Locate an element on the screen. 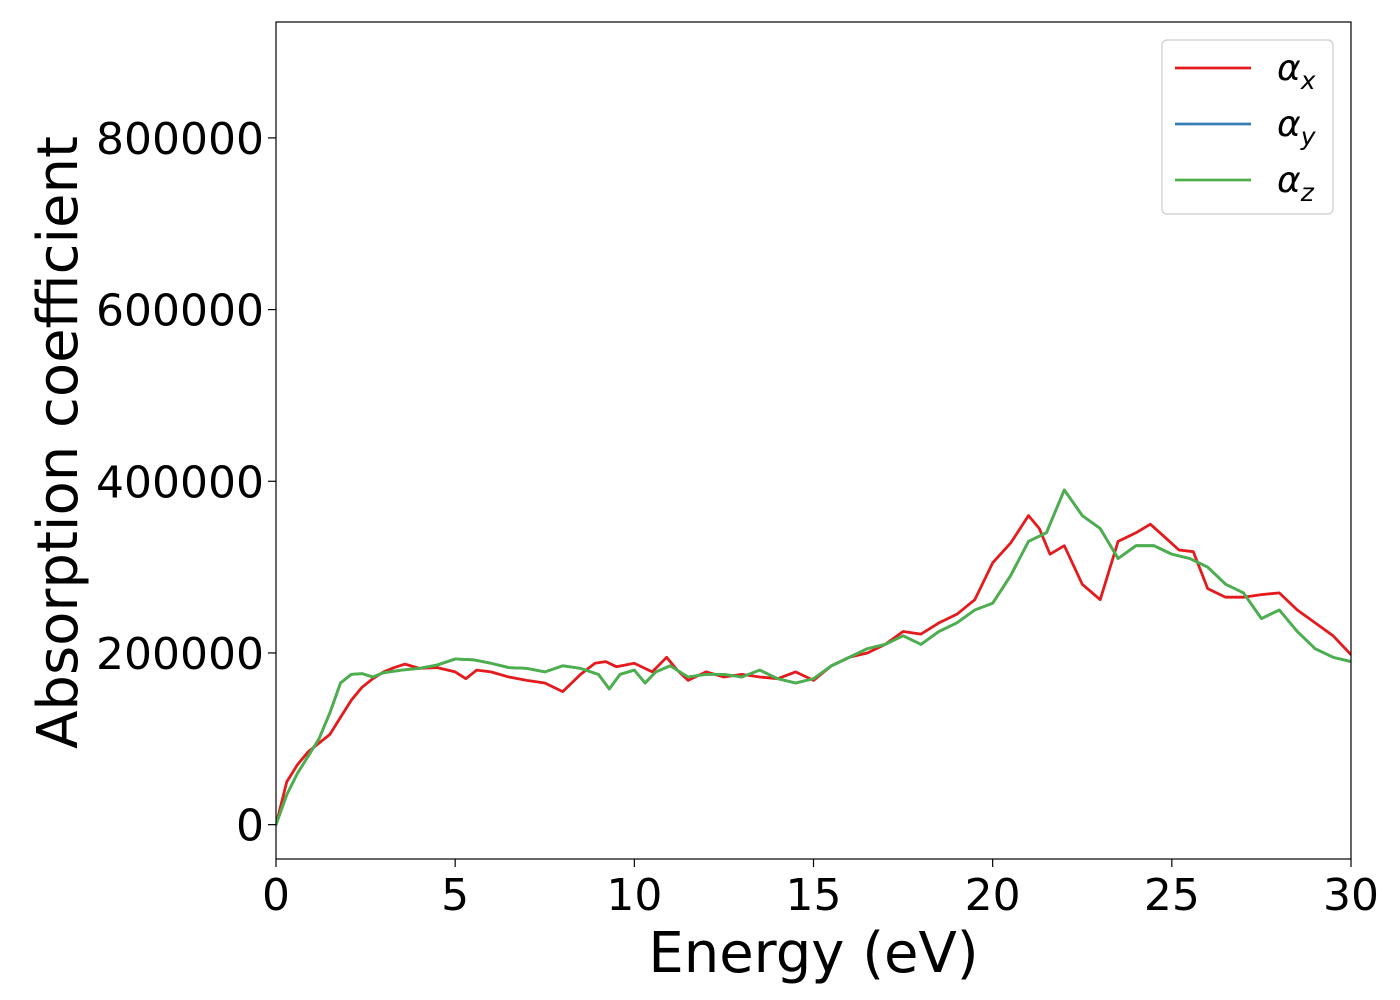 The image size is (1400, 1000). y-axis-label: Absorption coefficient is located at coordinates (58, 442).